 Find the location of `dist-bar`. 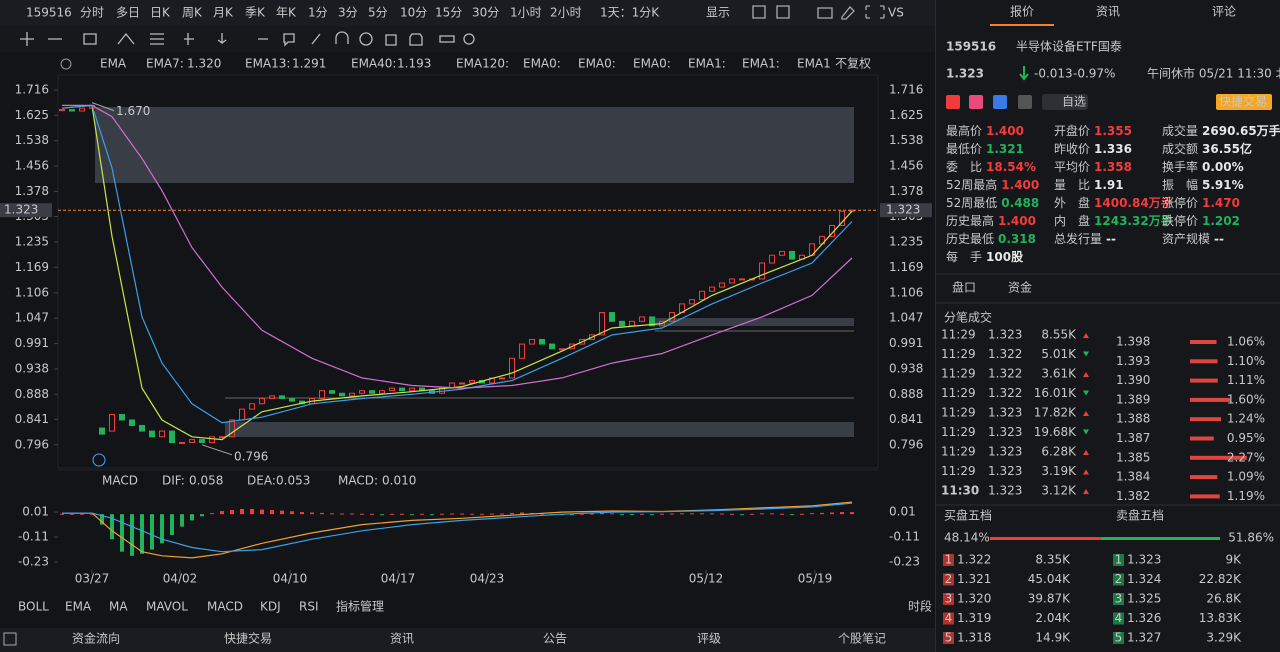

dist-bar is located at coordinates (1203, 342).